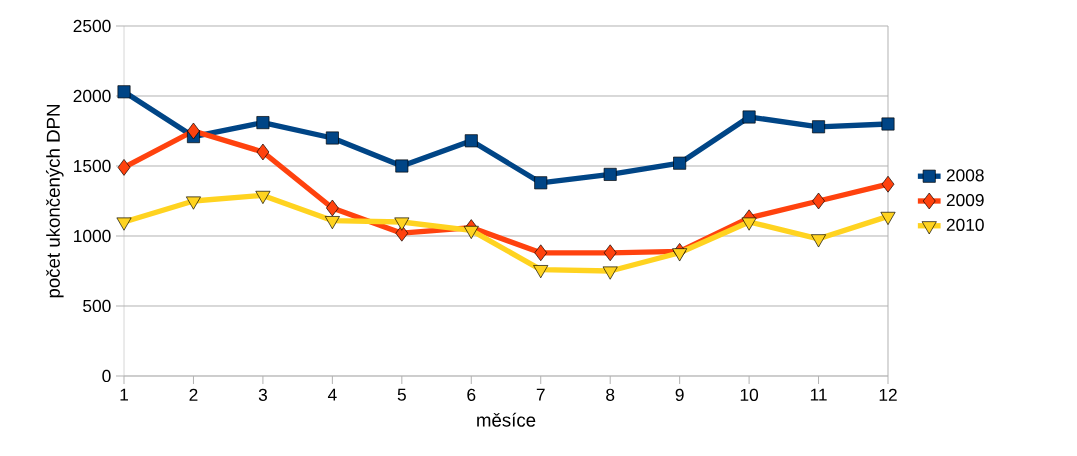  Describe the element at coordinates (610, 394) in the screenshot. I see `x-tick-label: 8` at that location.